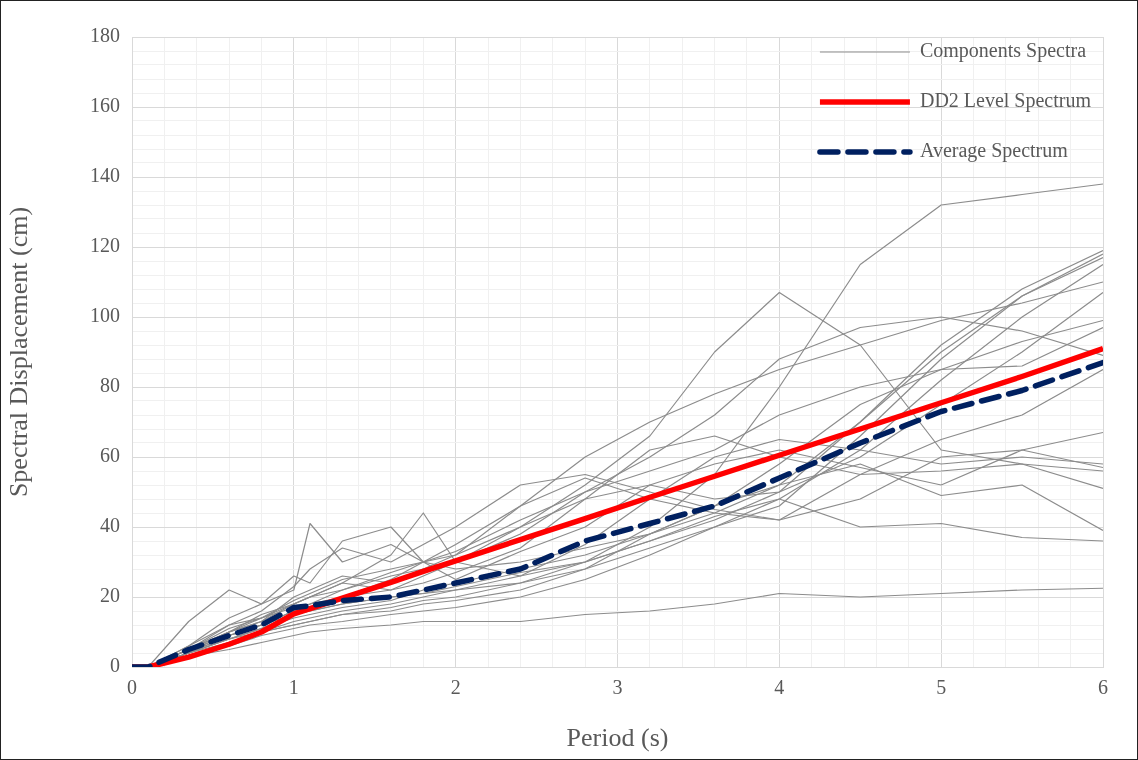 This screenshot has width=1138, height=760. I want to click on y-tick-label: 180, so click(105, 35).